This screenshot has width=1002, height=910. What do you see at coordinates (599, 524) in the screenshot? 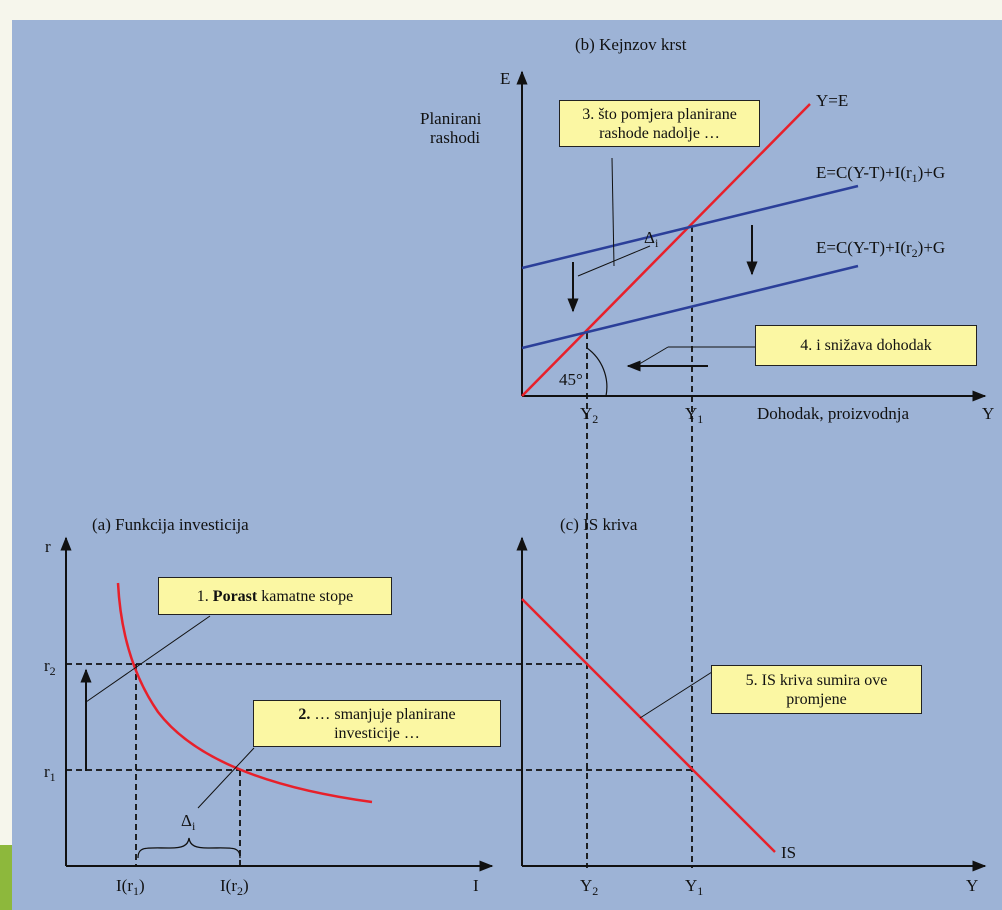
I see `panel-c-title: (c) IS kriva` at bounding box center [599, 524].